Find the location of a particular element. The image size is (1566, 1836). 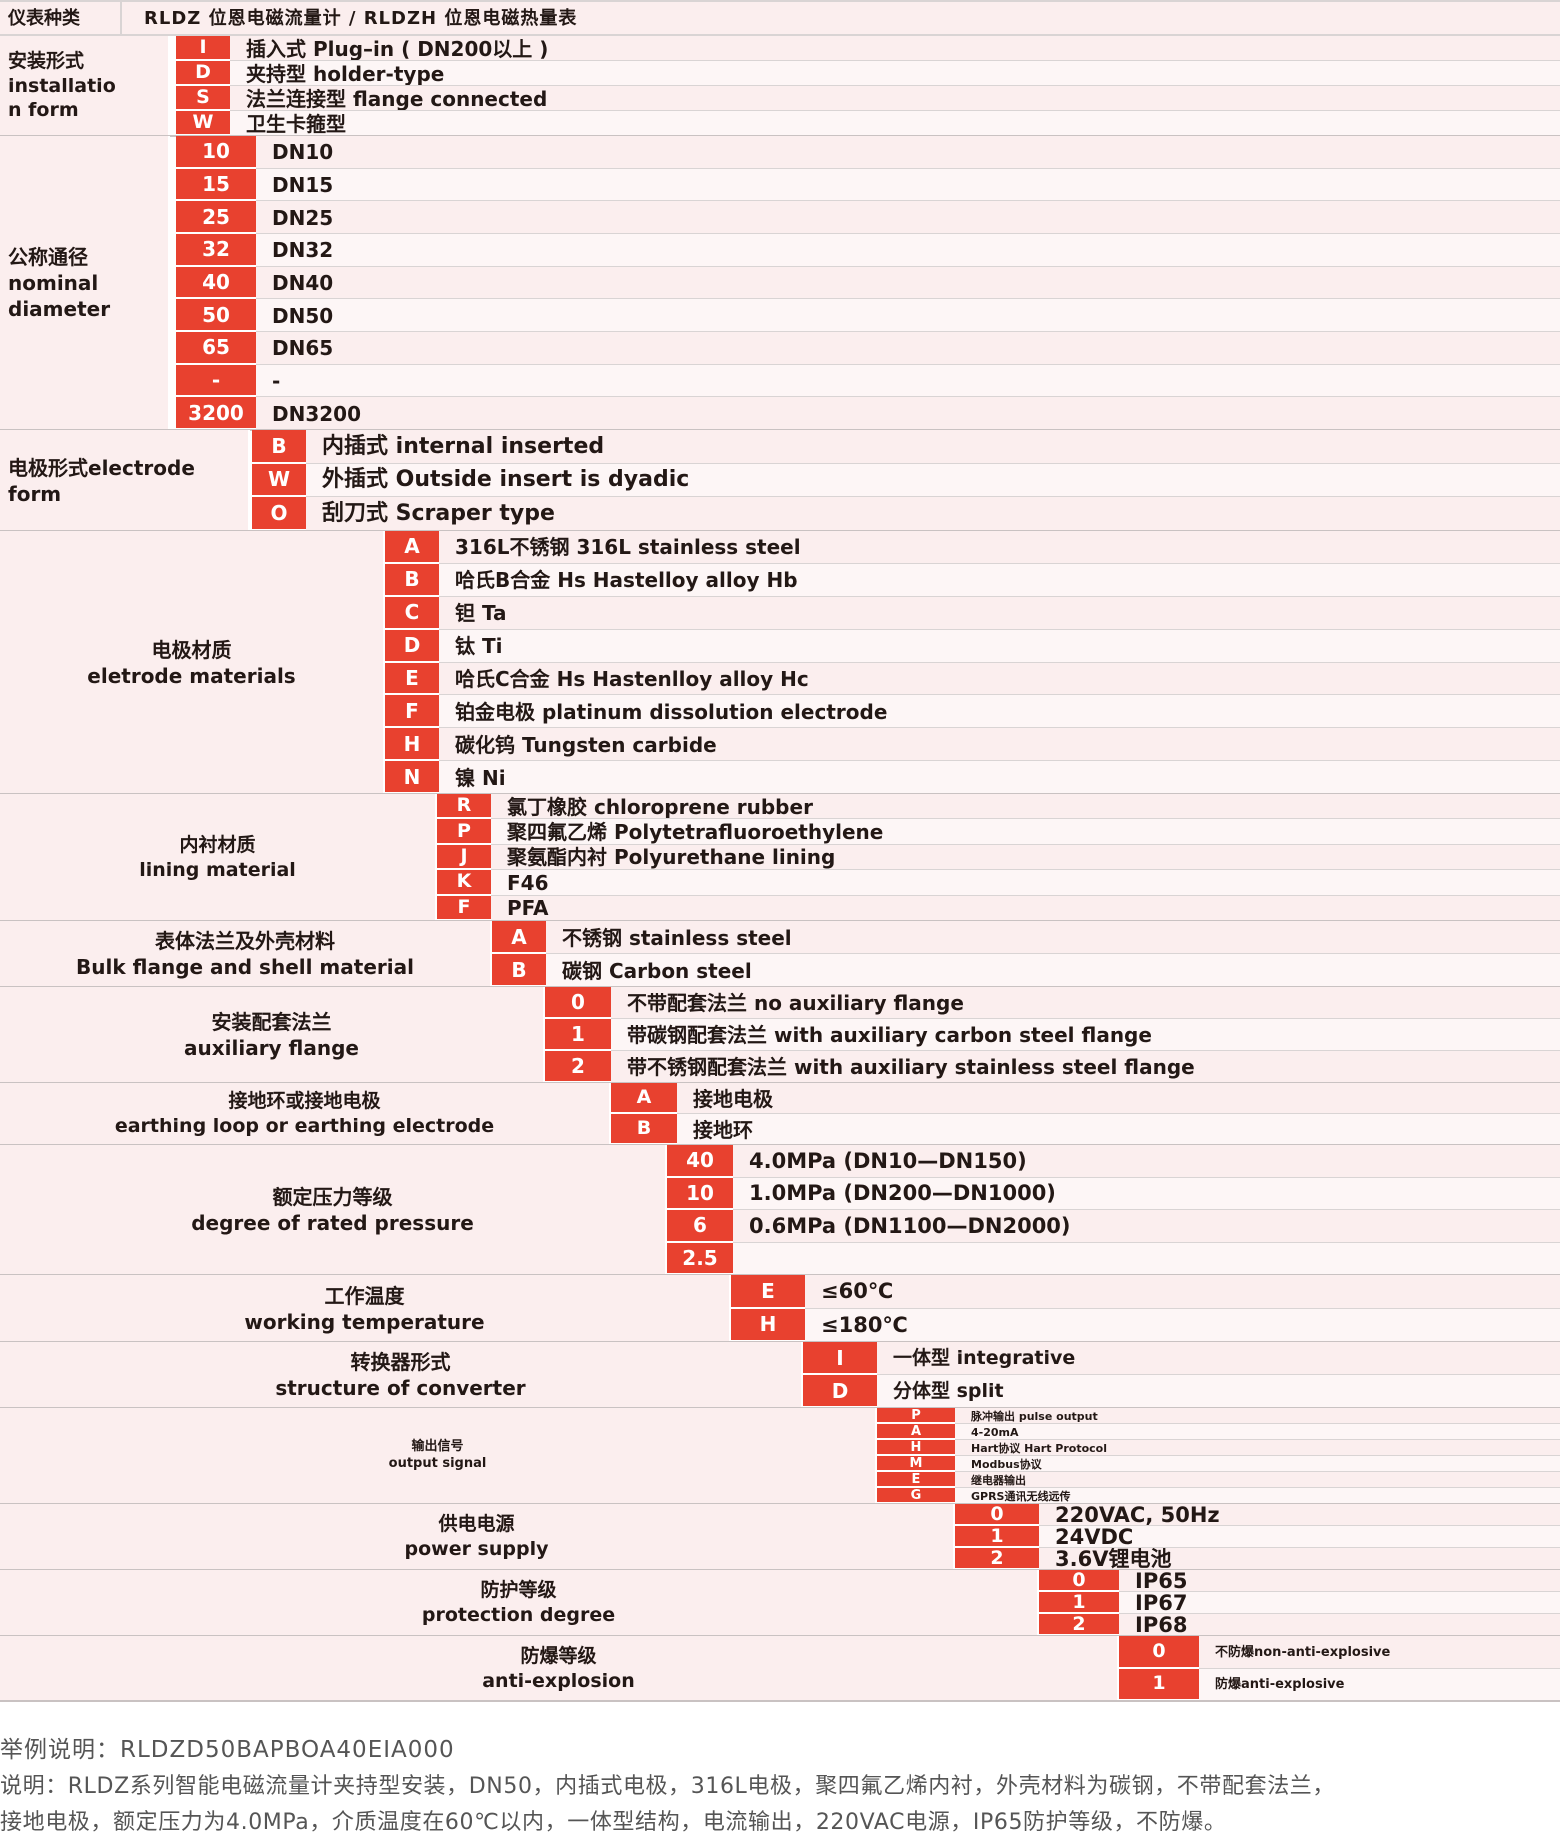

option-code: G is located at coordinates (916, 1496).